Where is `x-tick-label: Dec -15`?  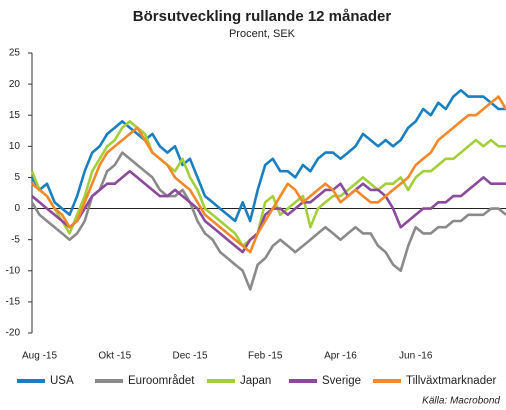
x-tick-label: Dec -15 is located at coordinates (189, 356).